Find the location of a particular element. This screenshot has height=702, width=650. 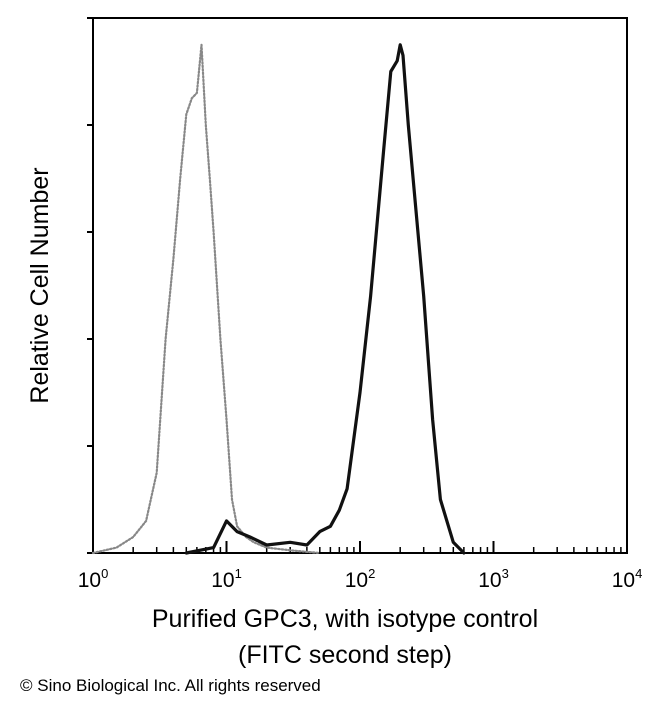

x-tick-label-0: 10⁰ is located at coordinates (93, 579).